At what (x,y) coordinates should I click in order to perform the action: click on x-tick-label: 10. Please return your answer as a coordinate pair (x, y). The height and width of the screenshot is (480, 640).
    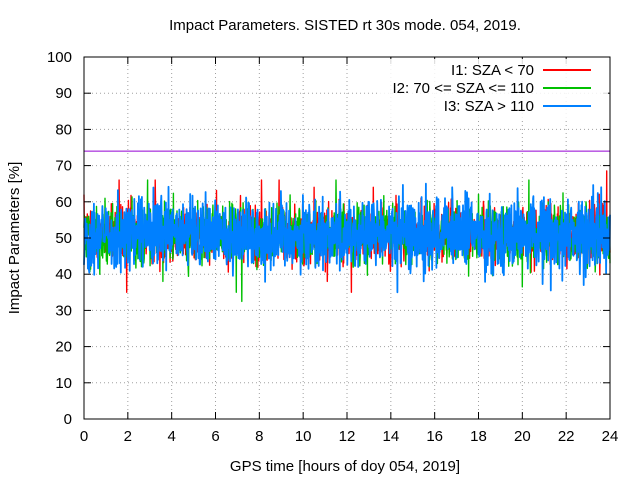
    Looking at the image, I should click on (303, 436).